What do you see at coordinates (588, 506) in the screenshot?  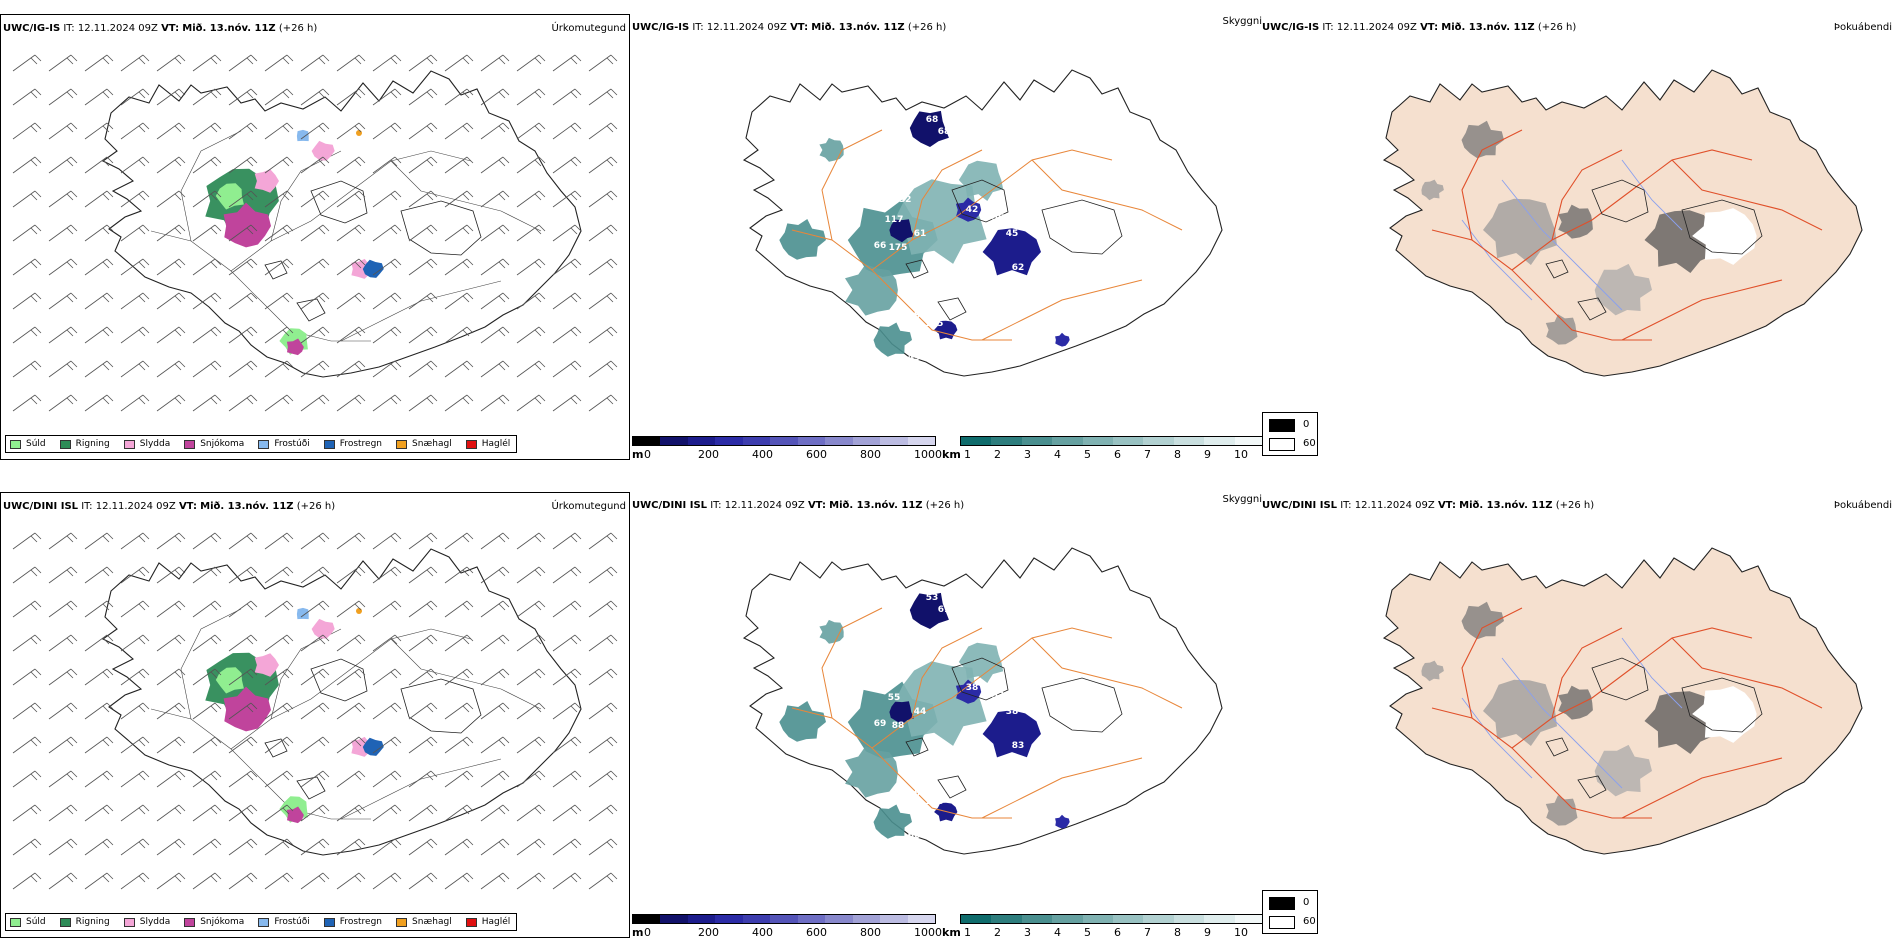 I see `panel-title: Úrkomutegund` at bounding box center [588, 506].